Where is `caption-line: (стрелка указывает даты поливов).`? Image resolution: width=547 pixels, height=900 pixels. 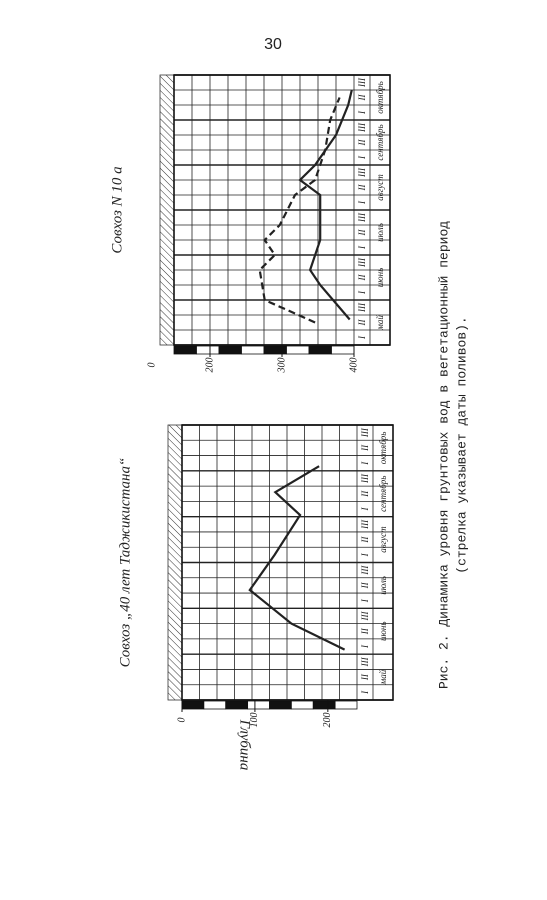
caption-line: (стрелка указывает даты поливов). is located at coordinates (461, 444).